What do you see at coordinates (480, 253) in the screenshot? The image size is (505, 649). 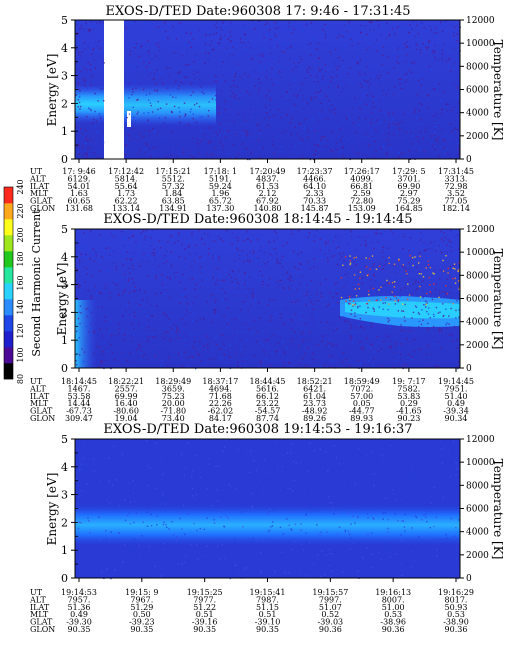 I see `panel-2-y2tick-label: 10000` at bounding box center [480, 253].